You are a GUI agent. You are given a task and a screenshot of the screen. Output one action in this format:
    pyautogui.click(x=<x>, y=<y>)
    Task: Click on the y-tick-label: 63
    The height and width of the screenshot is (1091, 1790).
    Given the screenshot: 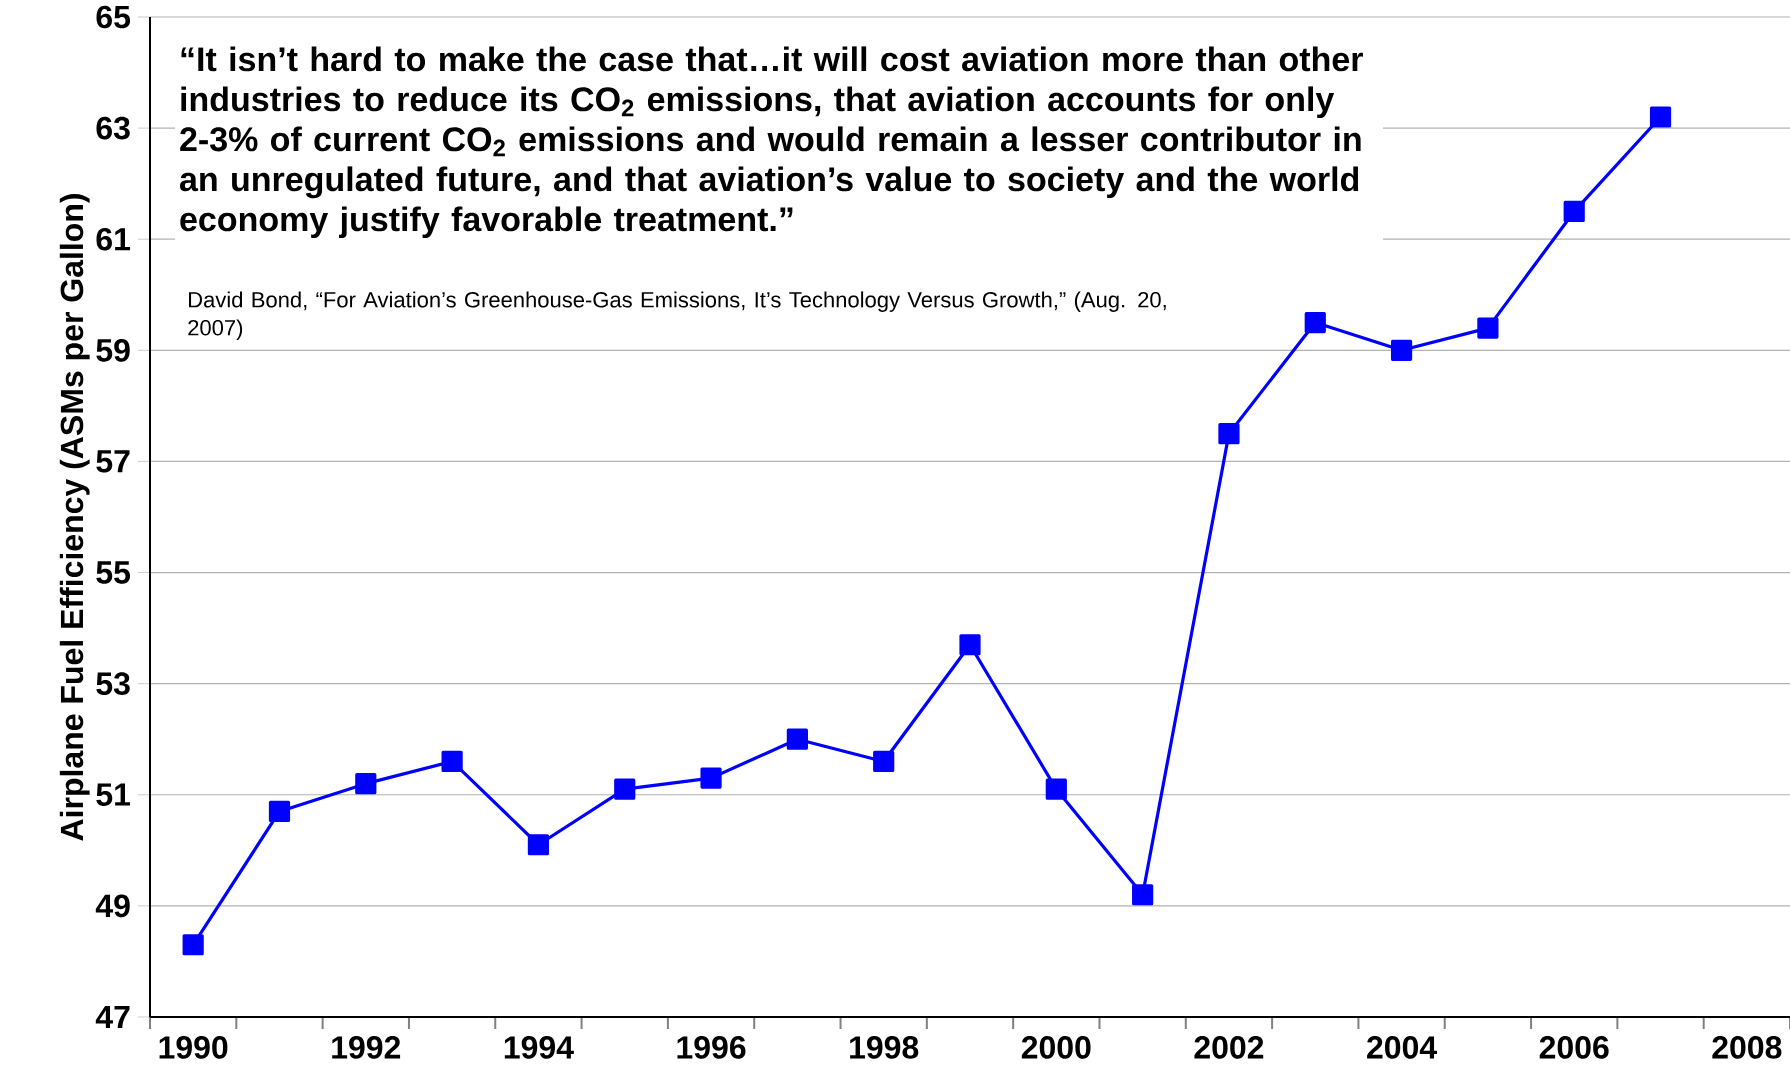 What is the action you would take?
    pyautogui.click(x=113, y=128)
    